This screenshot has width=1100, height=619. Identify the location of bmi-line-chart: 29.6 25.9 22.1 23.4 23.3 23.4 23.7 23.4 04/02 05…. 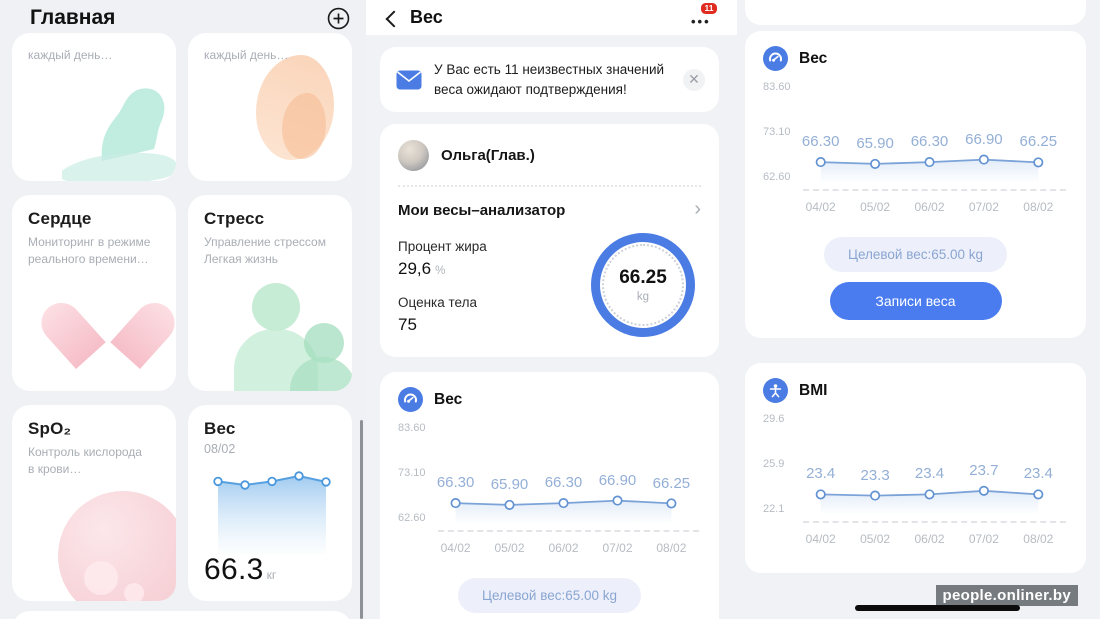
(915, 484).